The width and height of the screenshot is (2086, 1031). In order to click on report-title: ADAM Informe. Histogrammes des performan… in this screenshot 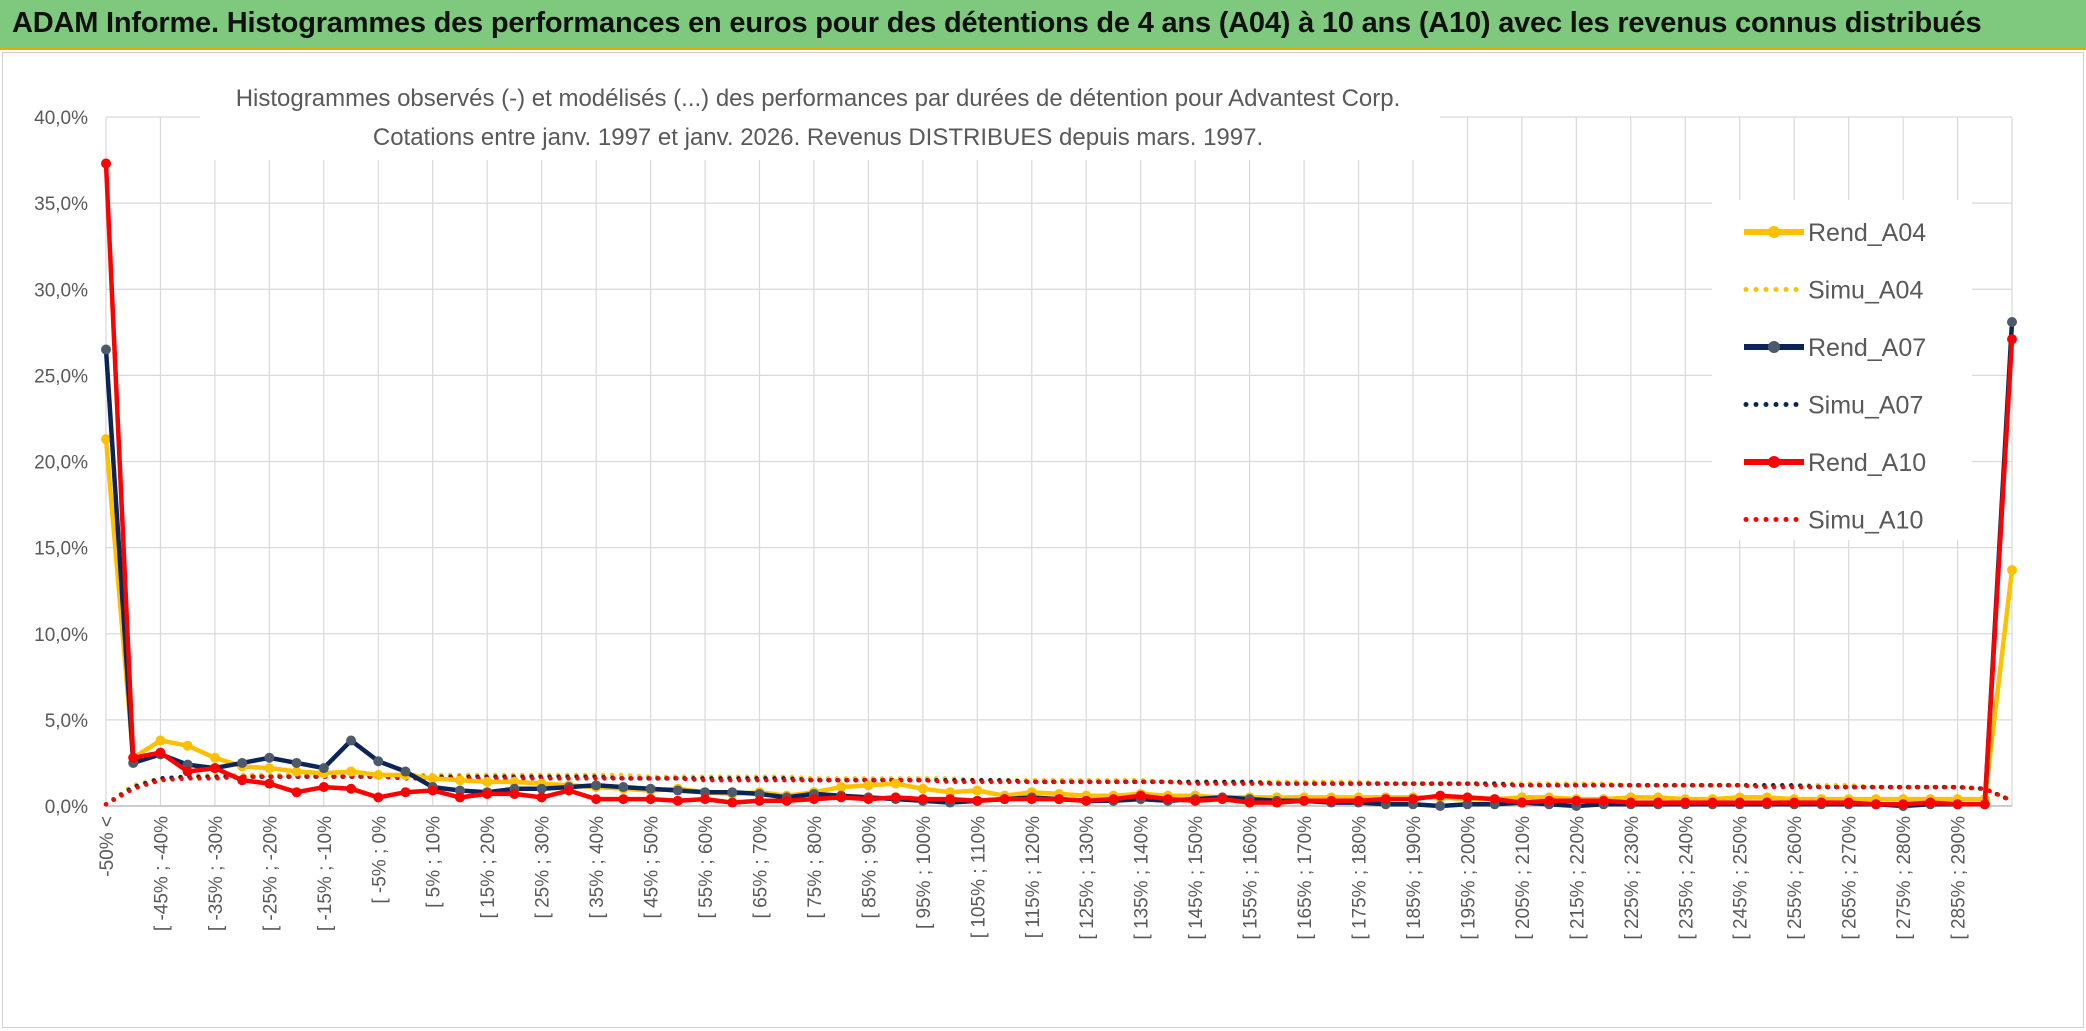, I will do `click(997, 23)`.